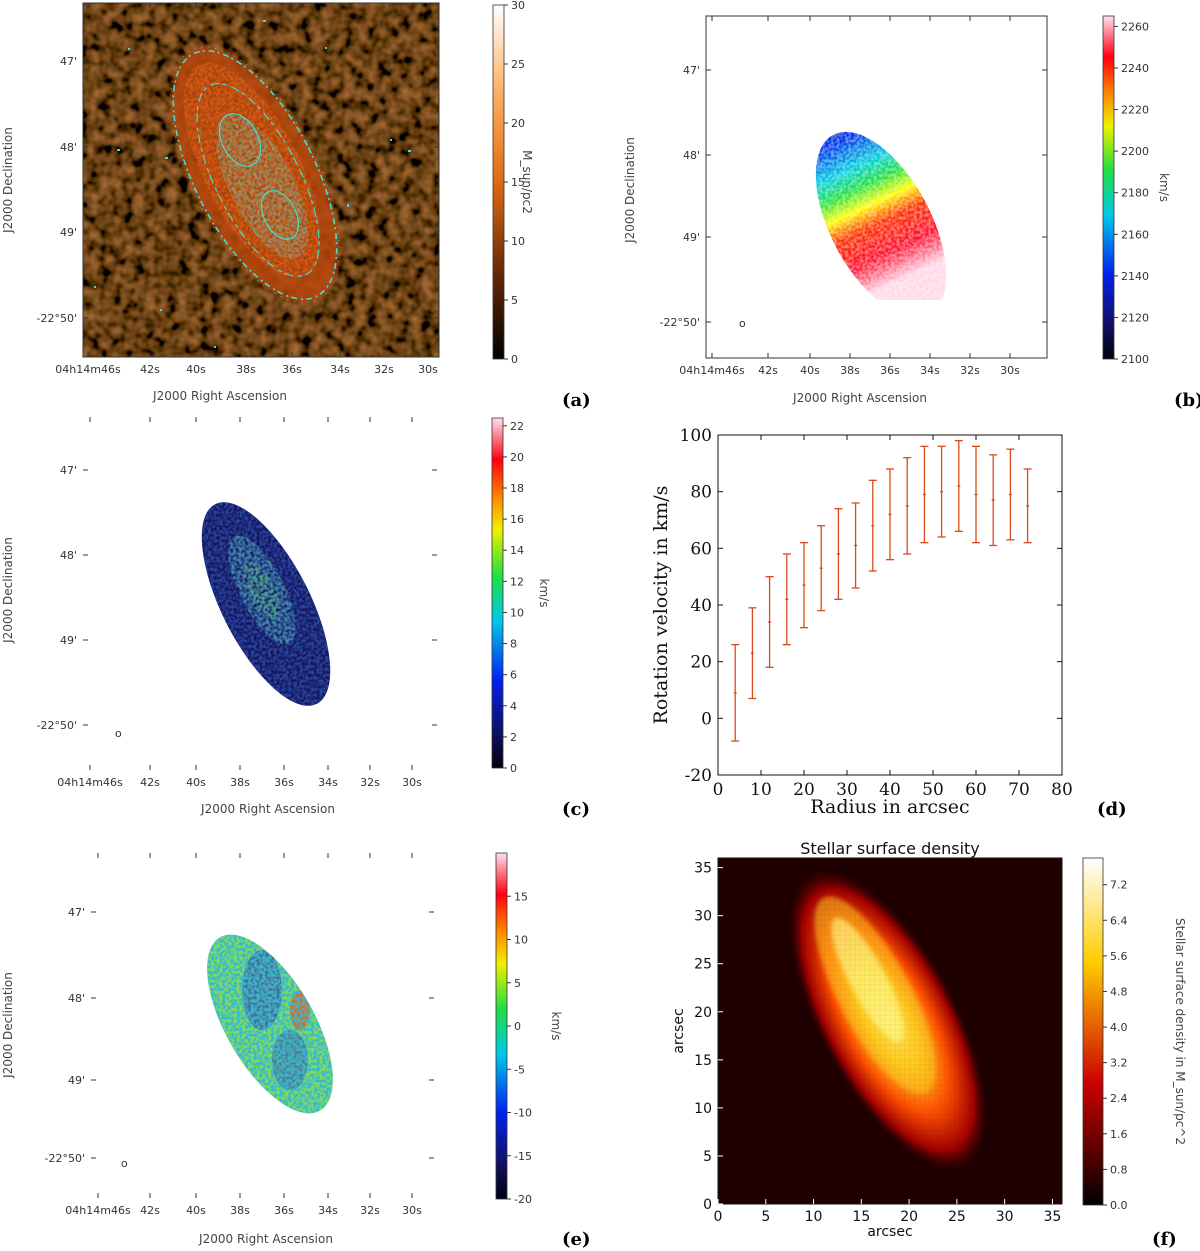  Describe the element at coordinates (544, 593) in the screenshot. I see `colorbar-label: km/s` at that location.